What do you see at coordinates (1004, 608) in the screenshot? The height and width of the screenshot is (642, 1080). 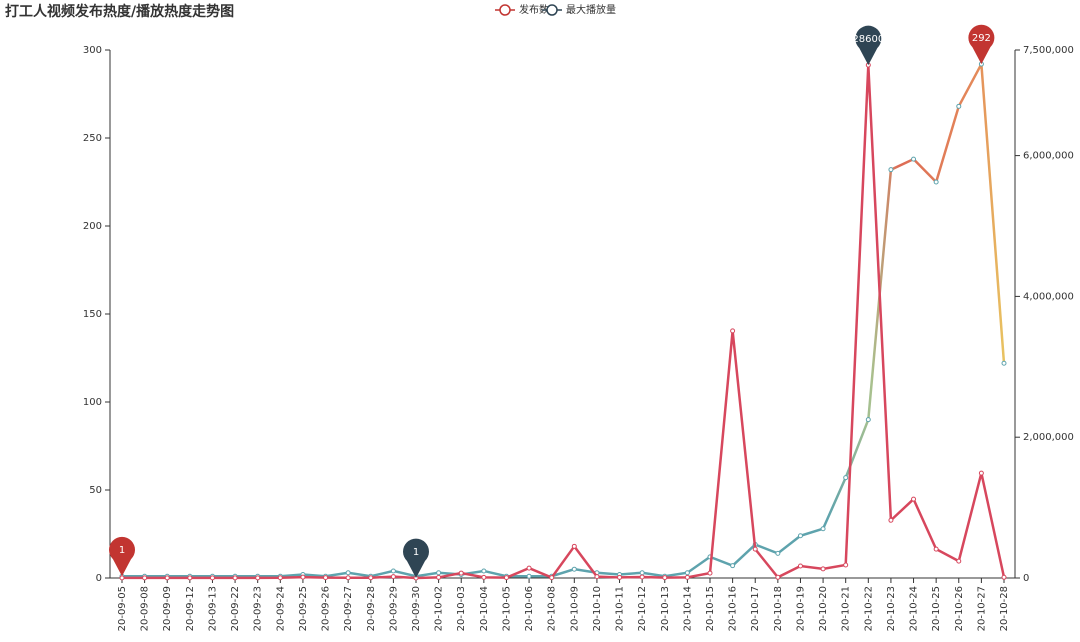 I see `x-tick-label: 20-10-28` at bounding box center [1004, 608].